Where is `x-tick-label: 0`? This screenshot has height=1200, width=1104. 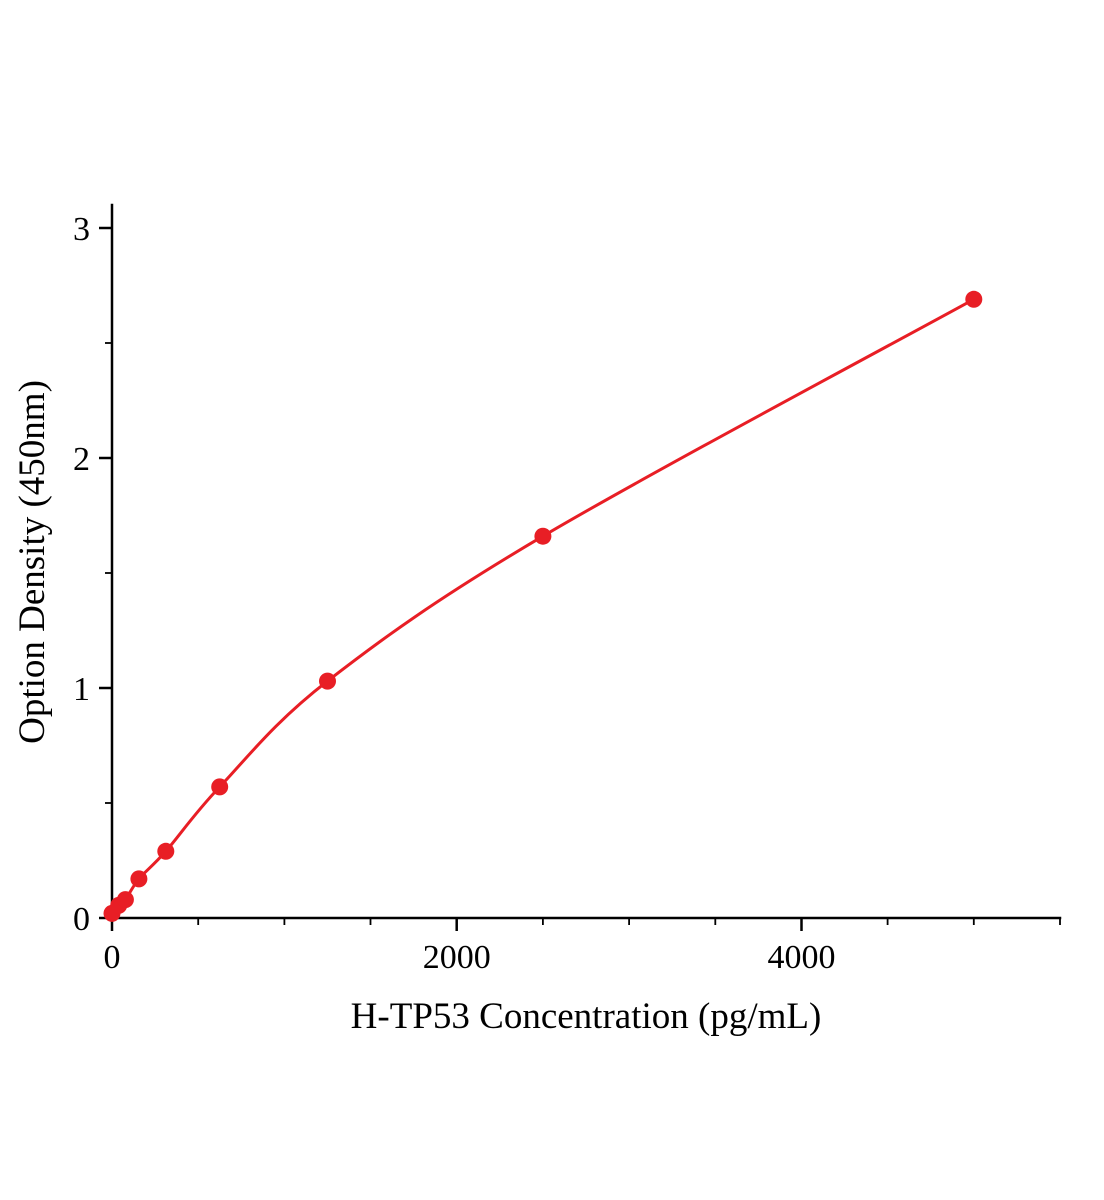
x-tick-label: 0 is located at coordinates (112, 957).